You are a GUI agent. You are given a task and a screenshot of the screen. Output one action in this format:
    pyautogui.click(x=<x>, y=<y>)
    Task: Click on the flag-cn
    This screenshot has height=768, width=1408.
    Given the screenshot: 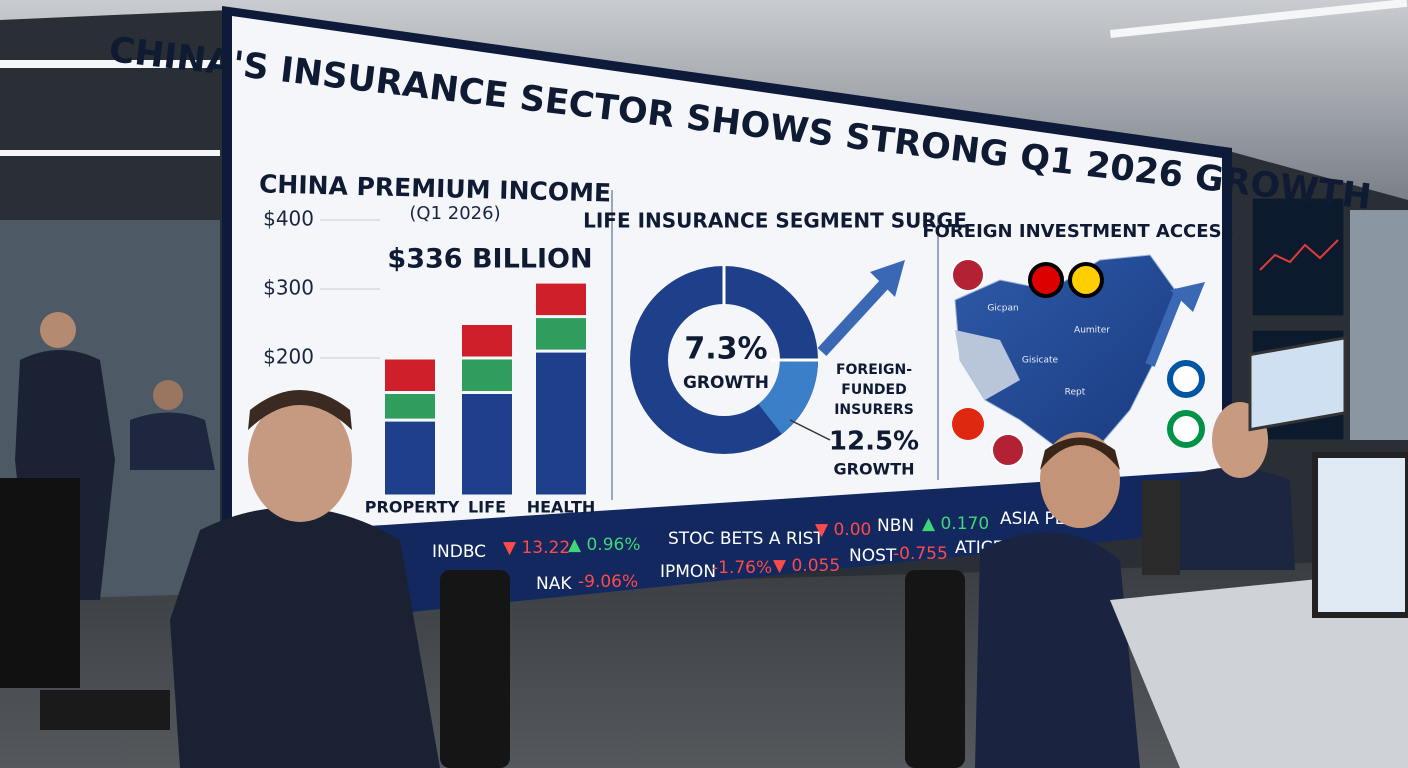 What is the action you would take?
    pyautogui.click(x=968, y=424)
    